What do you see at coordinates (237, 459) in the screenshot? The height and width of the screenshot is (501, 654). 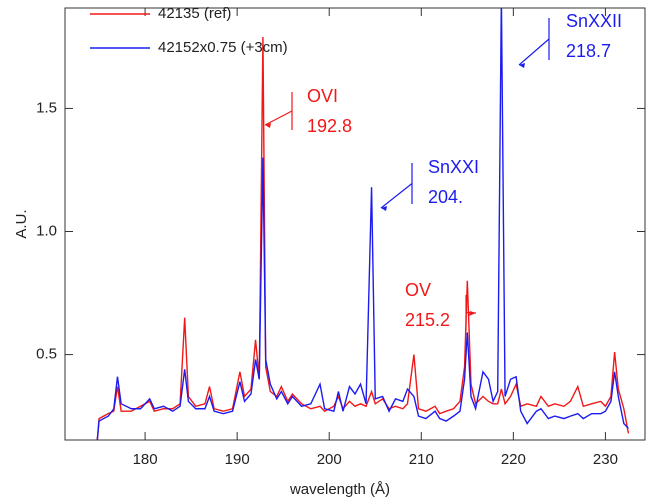 I see `x-tick-label: 190` at bounding box center [237, 459].